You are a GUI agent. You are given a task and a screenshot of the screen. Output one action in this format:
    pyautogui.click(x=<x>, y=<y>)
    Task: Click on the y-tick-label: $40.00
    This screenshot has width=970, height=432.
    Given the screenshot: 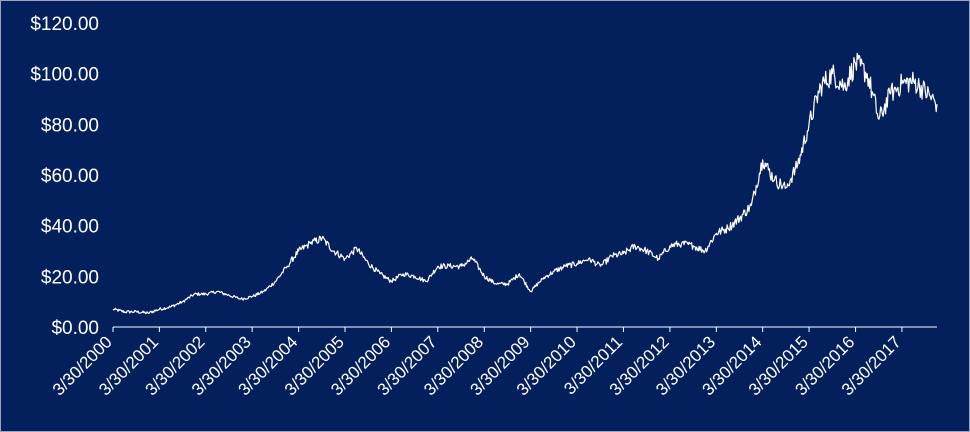 What is the action you would take?
    pyautogui.click(x=70, y=227)
    